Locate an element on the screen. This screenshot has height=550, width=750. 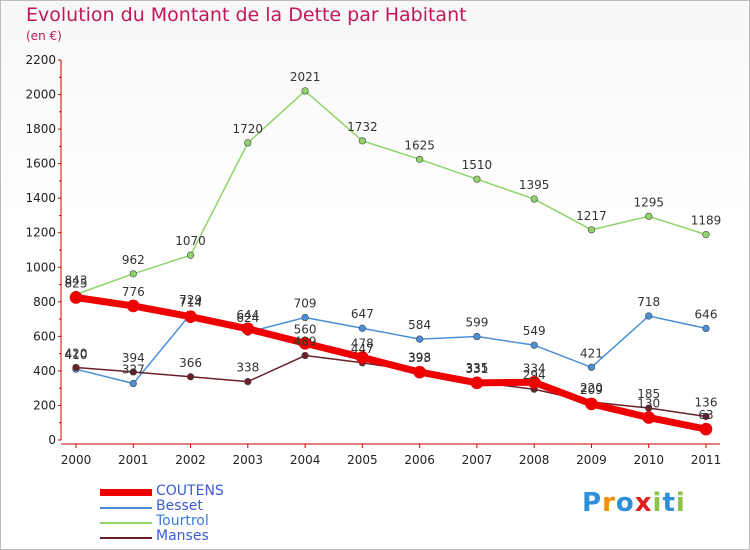
data-label-coutens: 776 is located at coordinates (133, 292).